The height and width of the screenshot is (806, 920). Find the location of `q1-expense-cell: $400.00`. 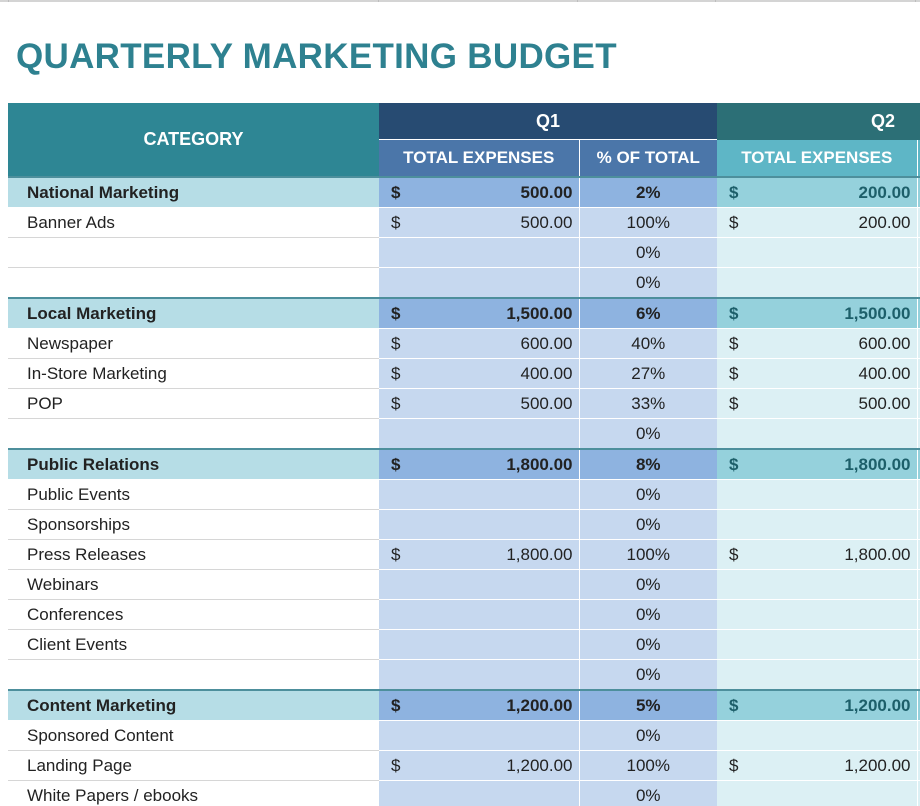

q1-expense-cell: $400.00 is located at coordinates (479, 373).